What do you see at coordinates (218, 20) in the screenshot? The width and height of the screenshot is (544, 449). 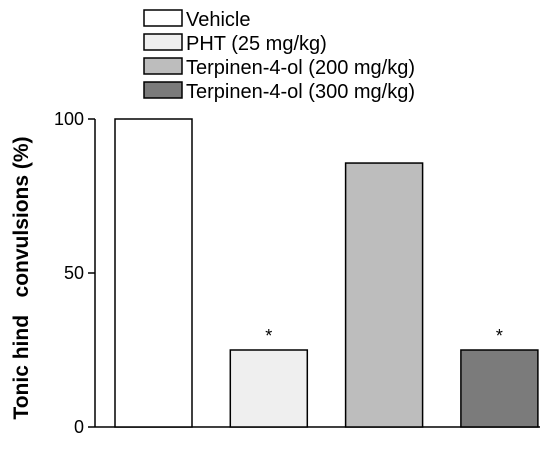 I see `legend-label-1: Vehicle` at bounding box center [218, 20].